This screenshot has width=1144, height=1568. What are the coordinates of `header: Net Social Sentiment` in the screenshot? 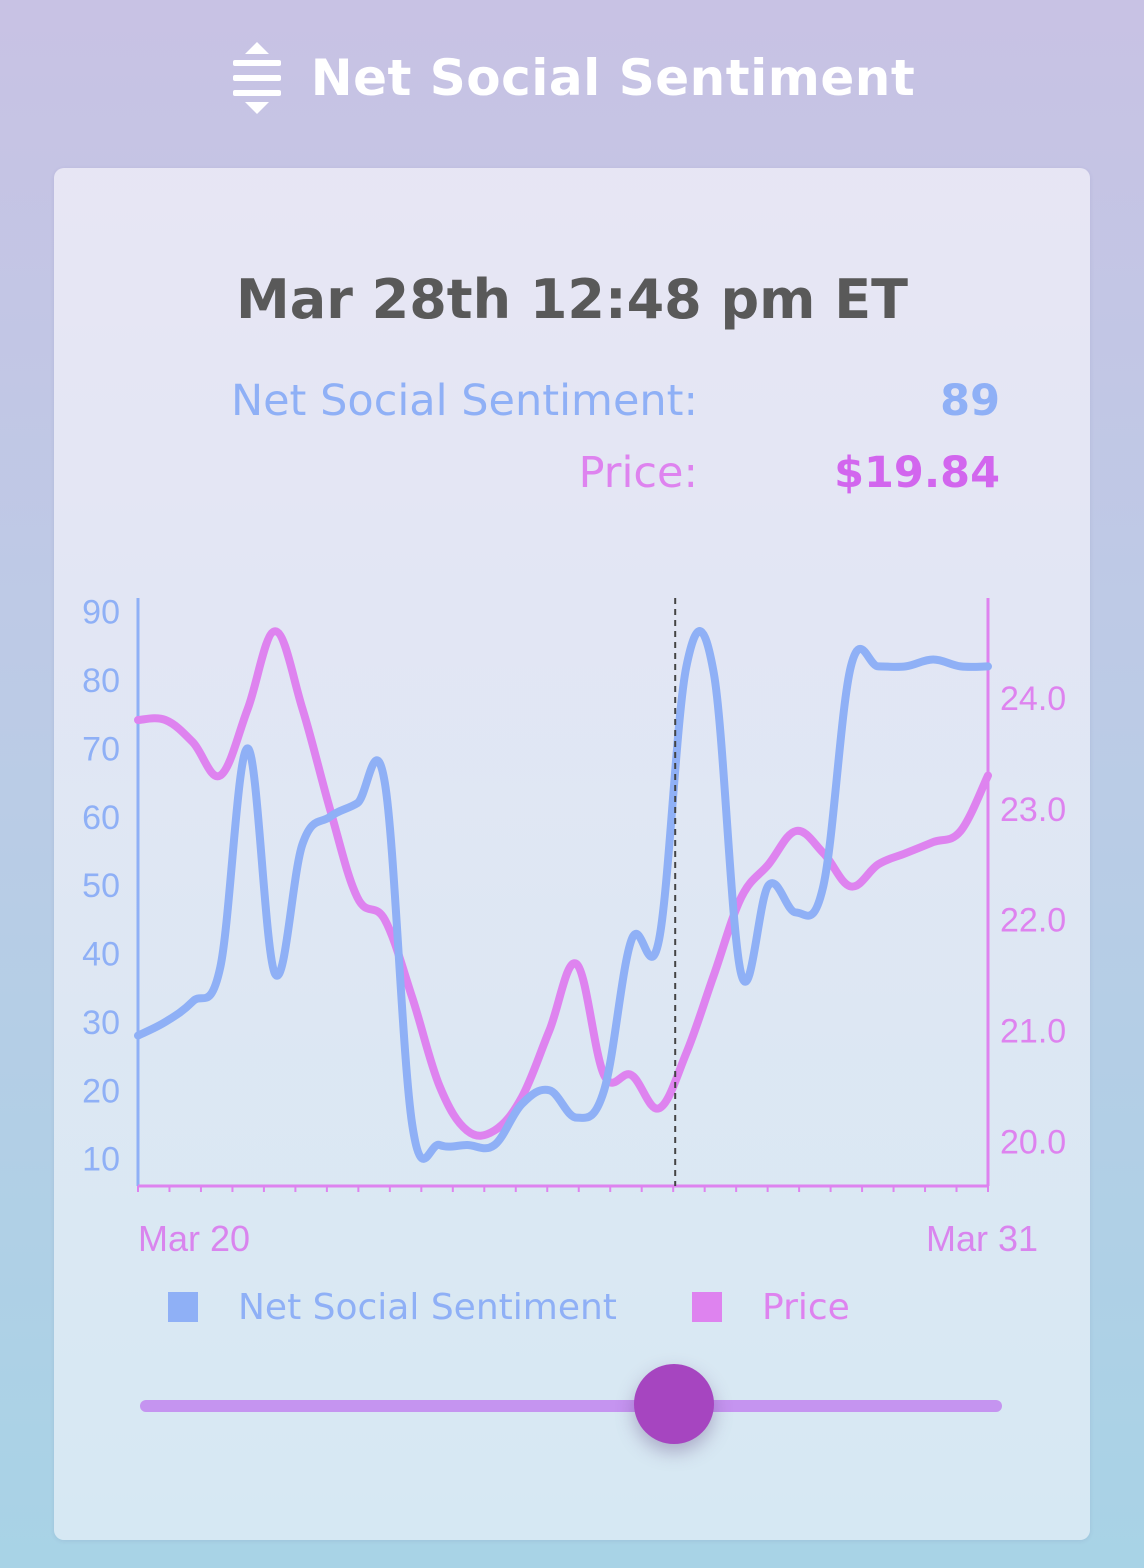 It's located at (572, 78).